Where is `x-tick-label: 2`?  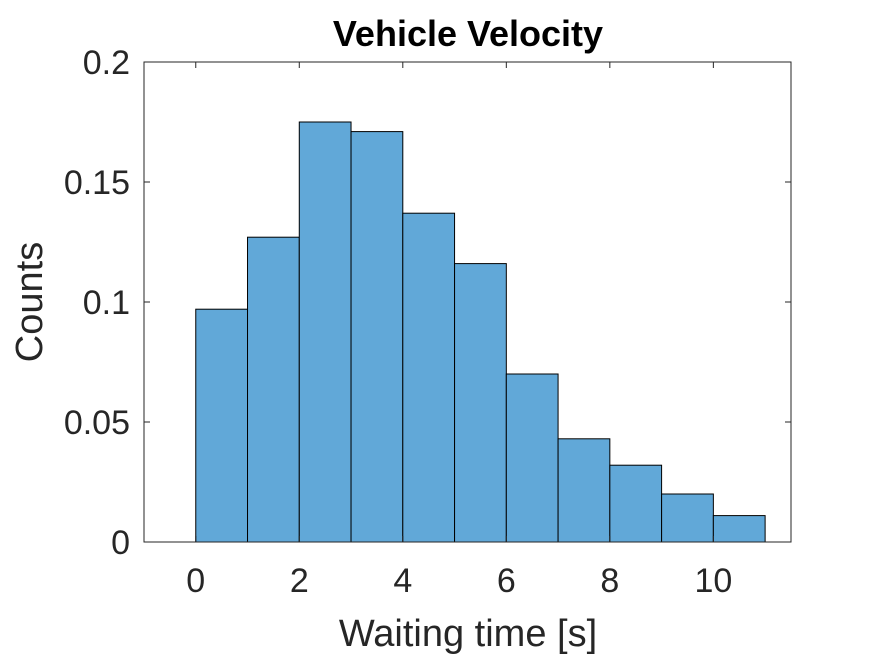 x-tick-label: 2 is located at coordinates (299, 581).